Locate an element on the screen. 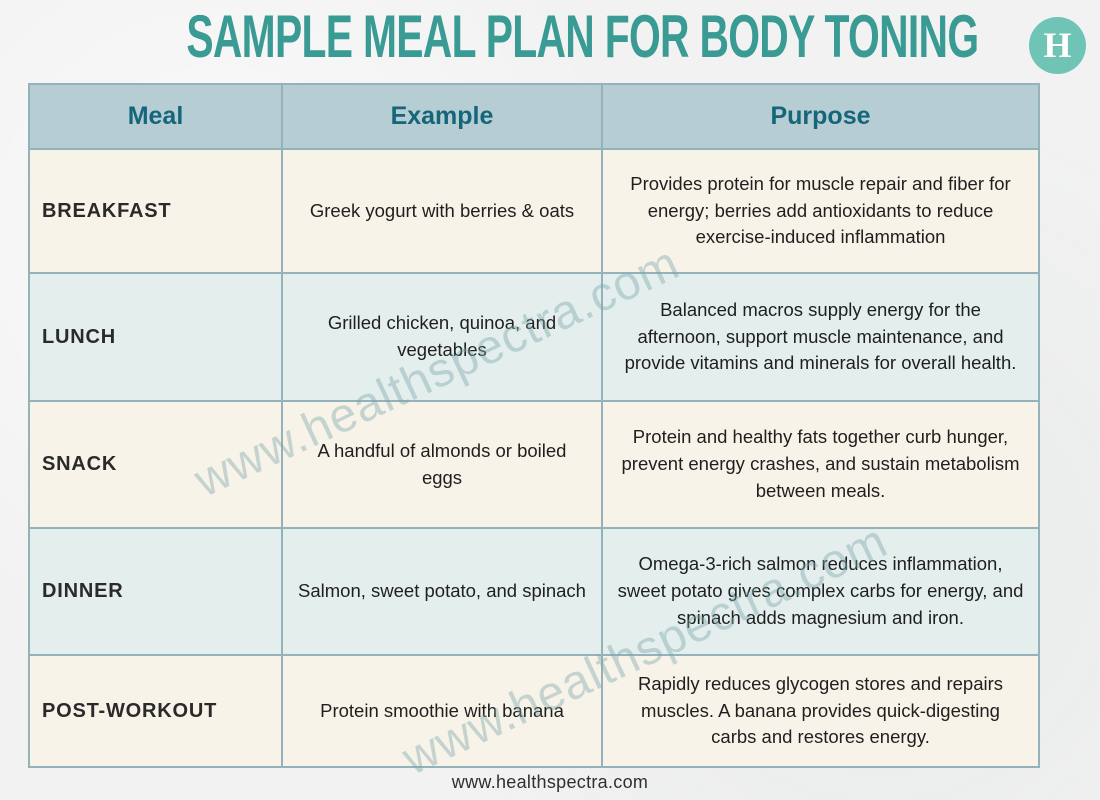  meal-cell: DINNER is located at coordinates (155, 591).